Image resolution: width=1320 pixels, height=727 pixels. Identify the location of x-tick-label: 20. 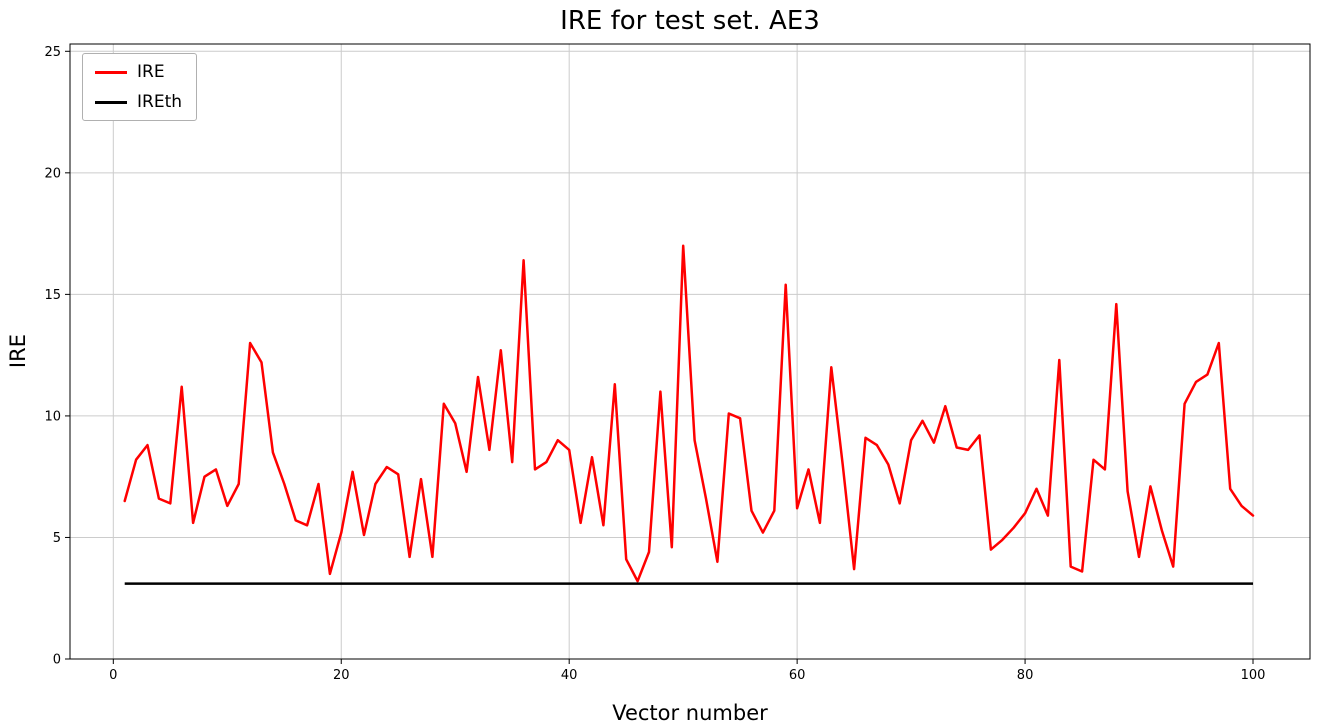
(341, 675).